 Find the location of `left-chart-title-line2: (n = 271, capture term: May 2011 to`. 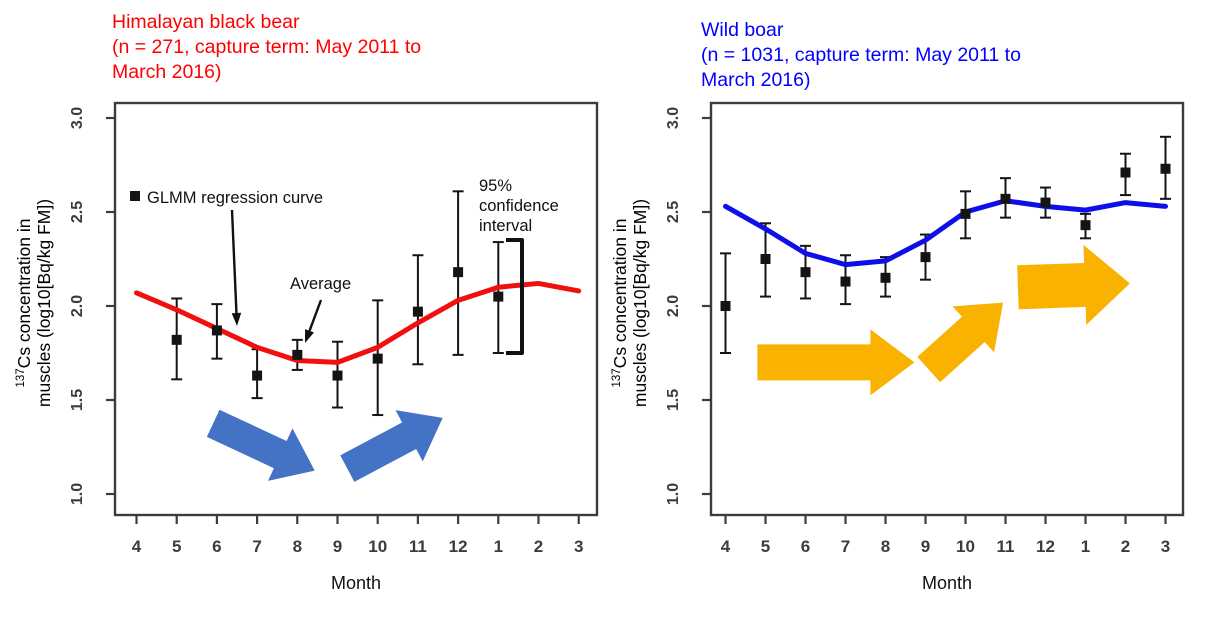

left-chart-title-line2: (n = 271, capture term: May 2011 to is located at coordinates (267, 47).